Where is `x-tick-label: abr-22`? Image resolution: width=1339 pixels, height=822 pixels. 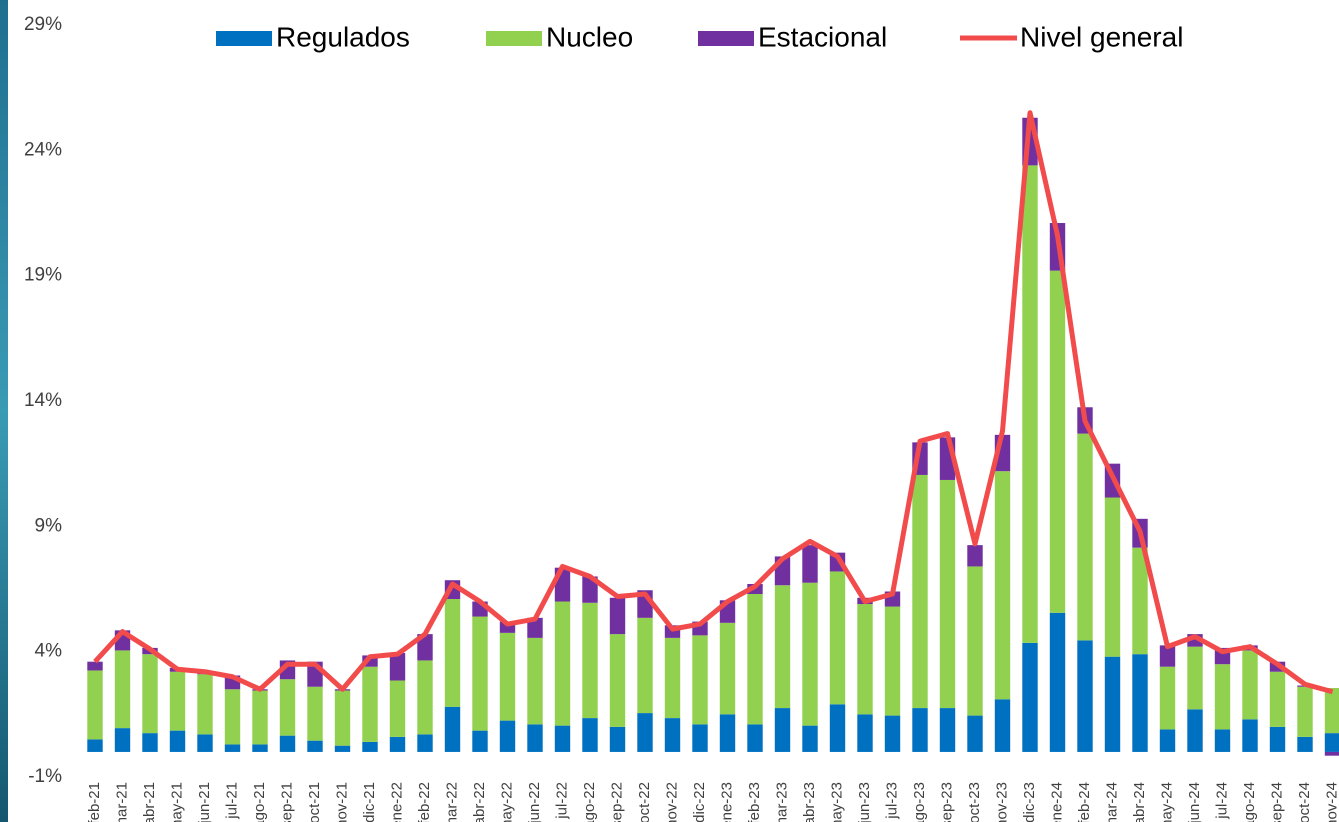
x-tick-label: abr-22 is located at coordinates (479, 802).